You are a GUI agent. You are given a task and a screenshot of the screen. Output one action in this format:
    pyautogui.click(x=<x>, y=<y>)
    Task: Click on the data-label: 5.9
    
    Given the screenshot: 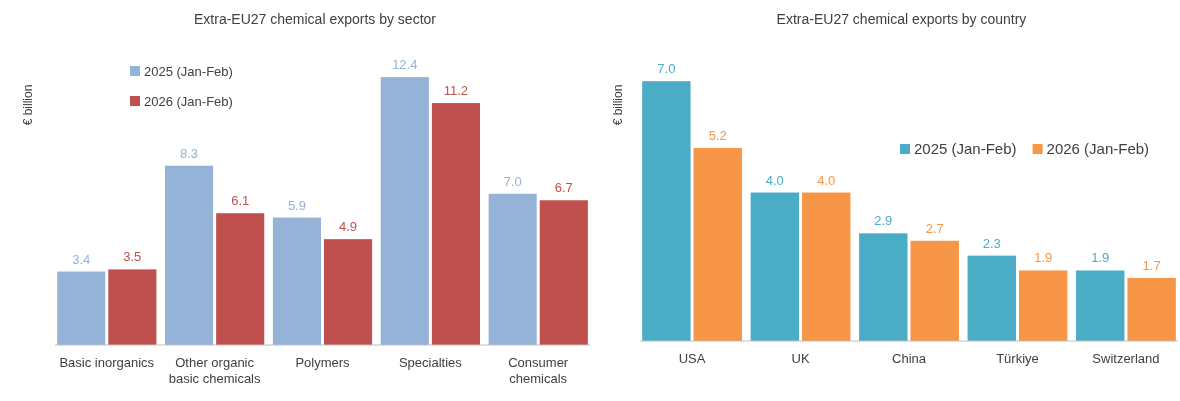 What is the action you would take?
    pyautogui.click(x=296, y=205)
    